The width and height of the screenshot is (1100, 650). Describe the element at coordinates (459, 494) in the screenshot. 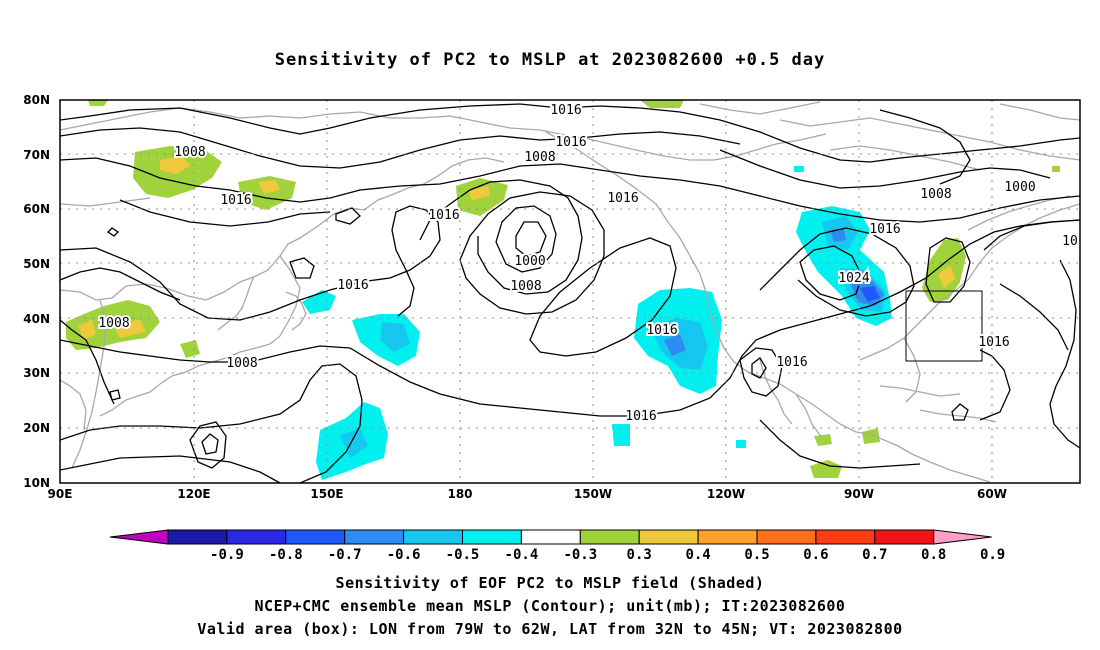

I see `lon-label: 180` at that location.